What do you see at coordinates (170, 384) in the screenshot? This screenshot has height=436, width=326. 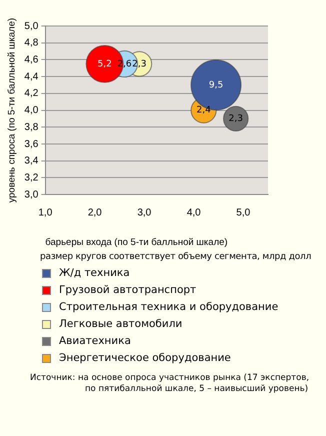 I see `text: Источник: на основе опроса участников рынка (17 экспертов, по пятибалльной шкале, 5 – наивысший уровень)` at bounding box center [170, 384].